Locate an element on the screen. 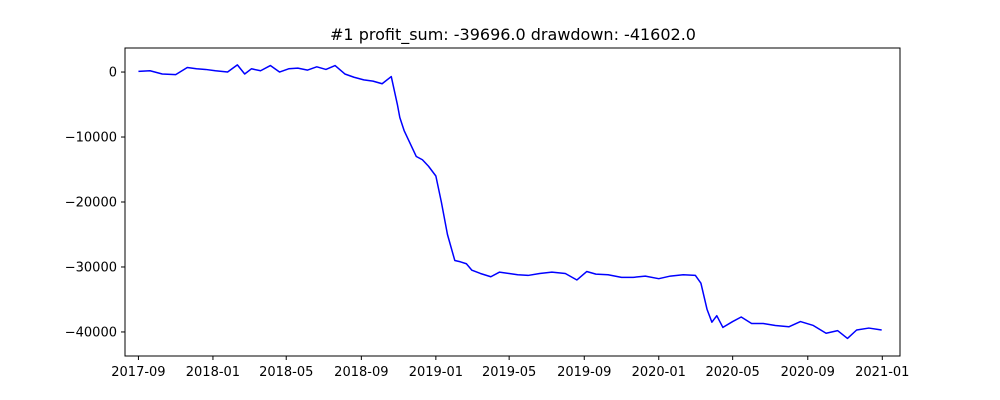  x-tick-label: 2018-05 is located at coordinates (286, 372).